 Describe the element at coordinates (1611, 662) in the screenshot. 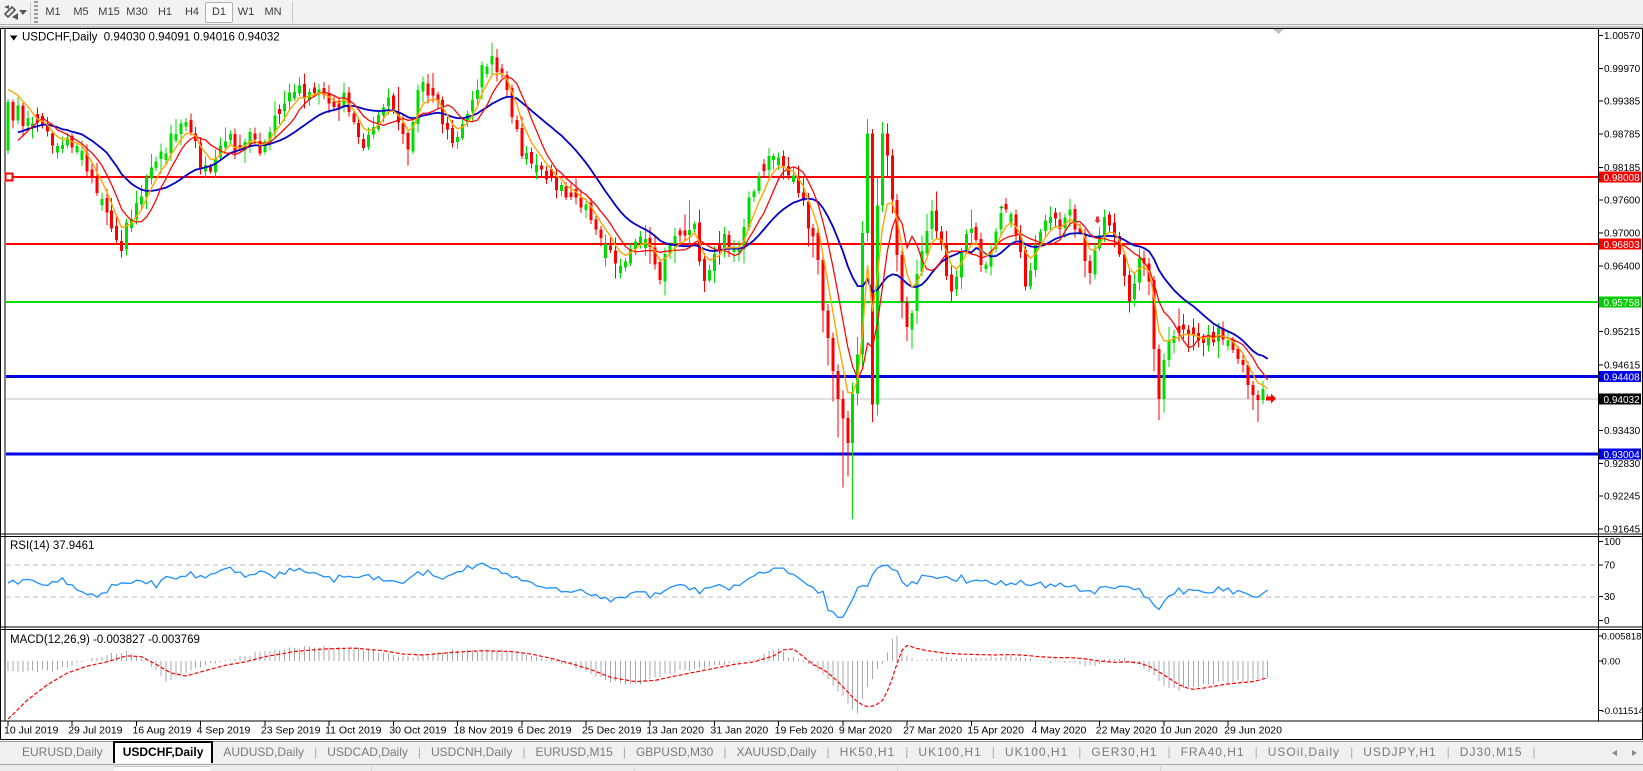

I see `svg-text: 0.00` at that location.